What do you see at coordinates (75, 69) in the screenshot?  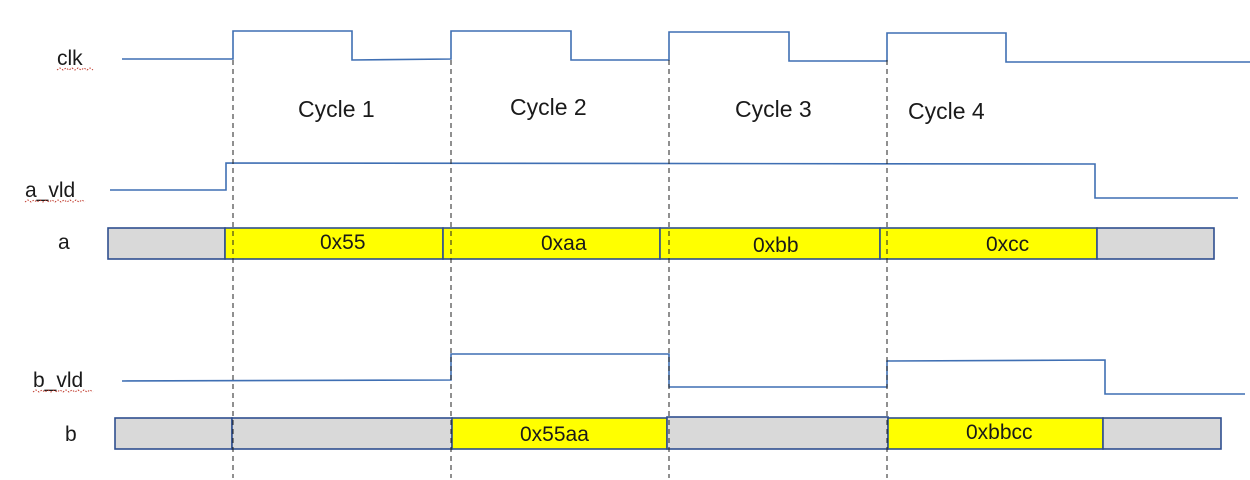 I see `clk-spell-underline` at bounding box center [75, 69].